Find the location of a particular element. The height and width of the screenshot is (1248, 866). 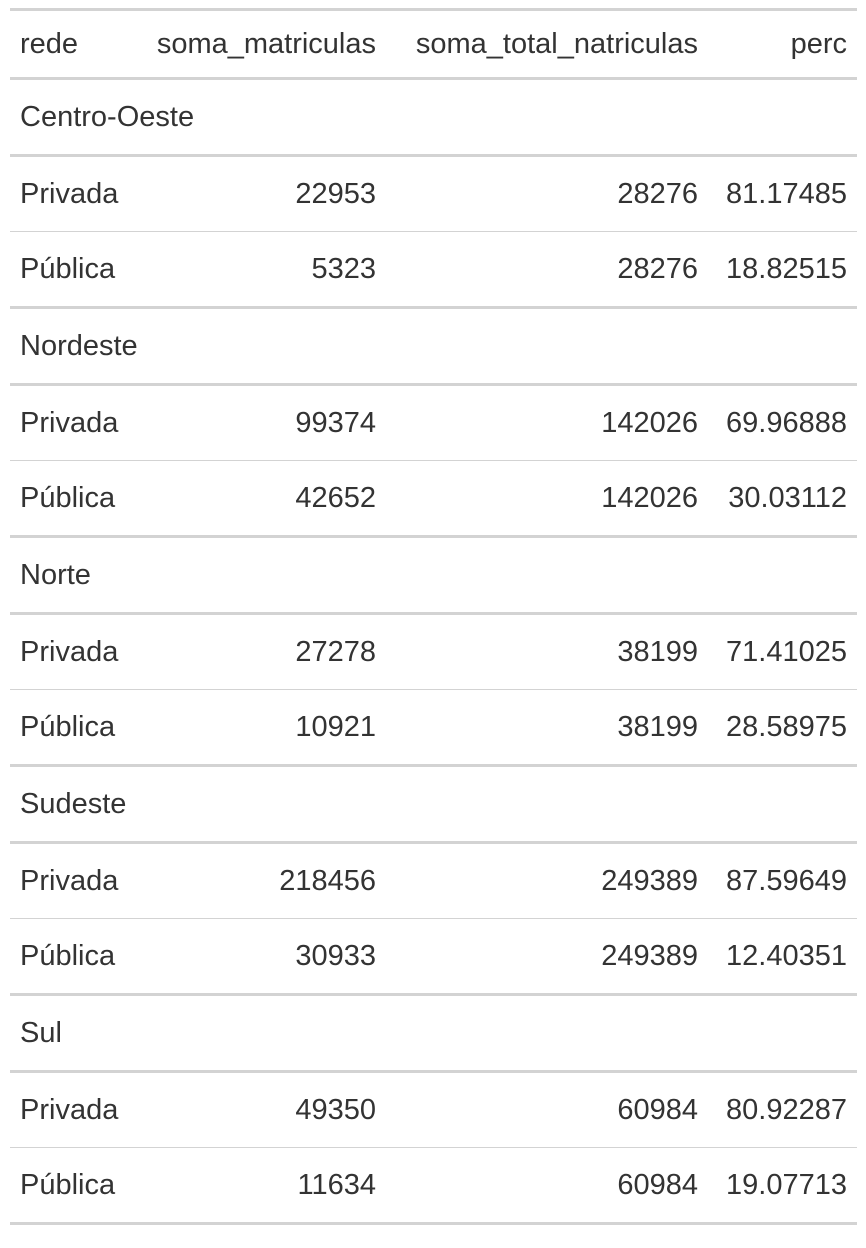

cell-soma-matriculas: 27278 is located at coordinates (256, 651).